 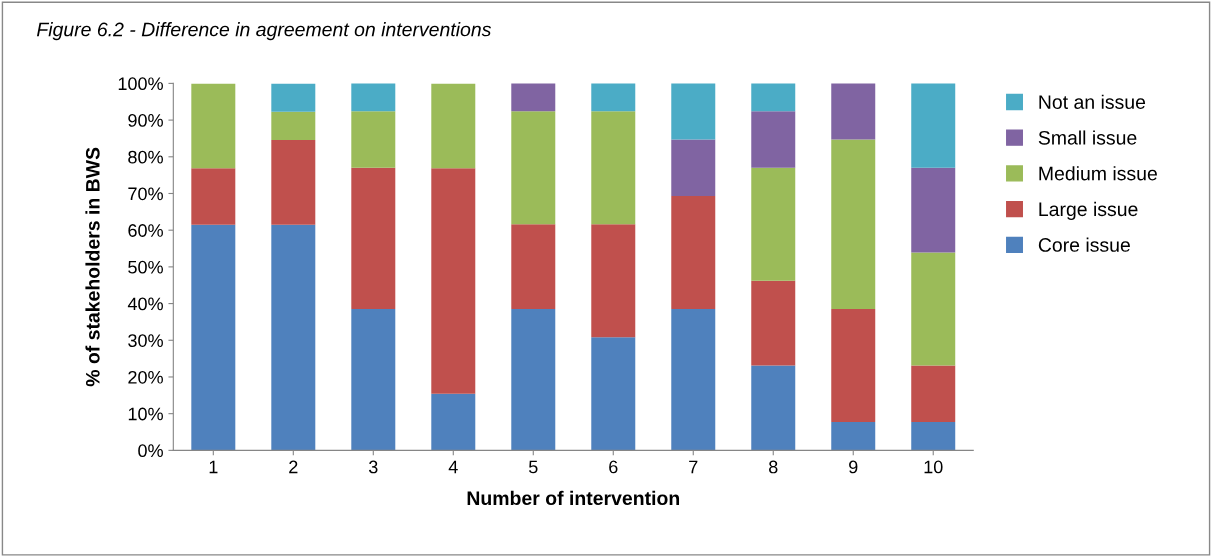 What do you see at coordinates (293, 467) in the screenshot?
I see `x-tick-label: 2` at bounding box center [293, 467].